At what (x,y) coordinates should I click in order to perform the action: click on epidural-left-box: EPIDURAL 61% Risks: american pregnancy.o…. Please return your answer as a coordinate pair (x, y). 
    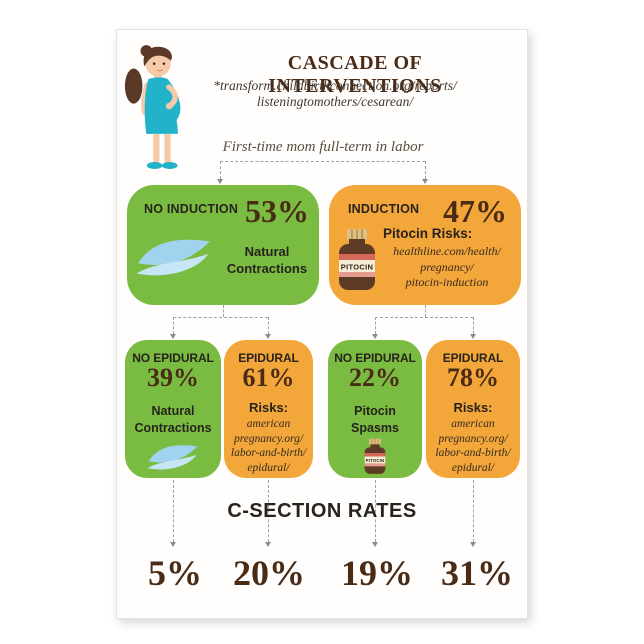
    Looking at the image, I should click on (268, 409).